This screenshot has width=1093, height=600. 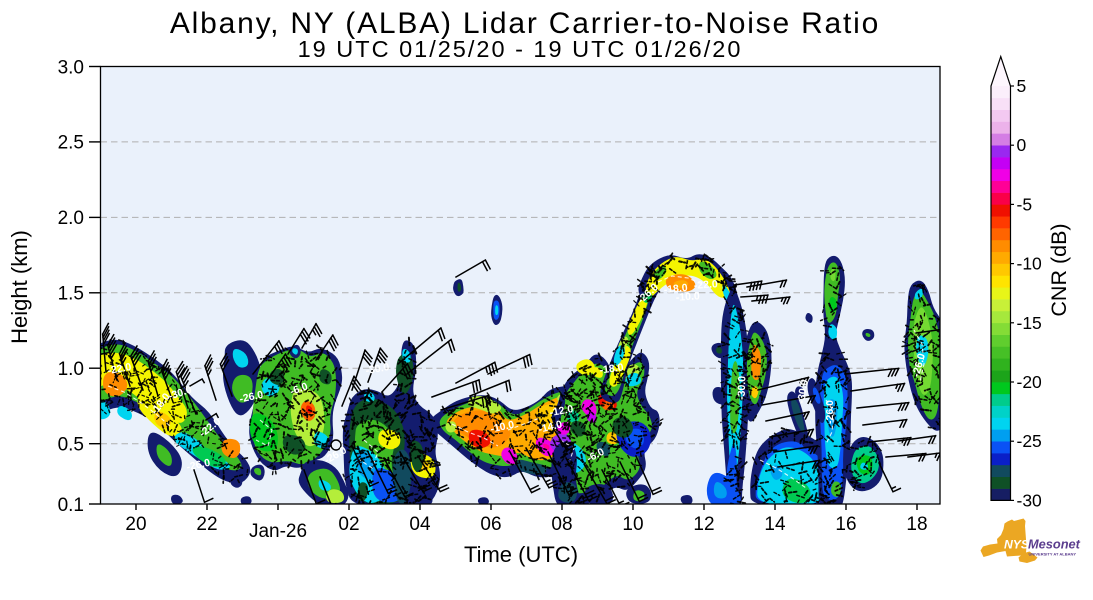 What do you see at coordinates (19, 287) in the screenshot?
I see `svg-text: Height (km)` at bounding box center [19, 287].